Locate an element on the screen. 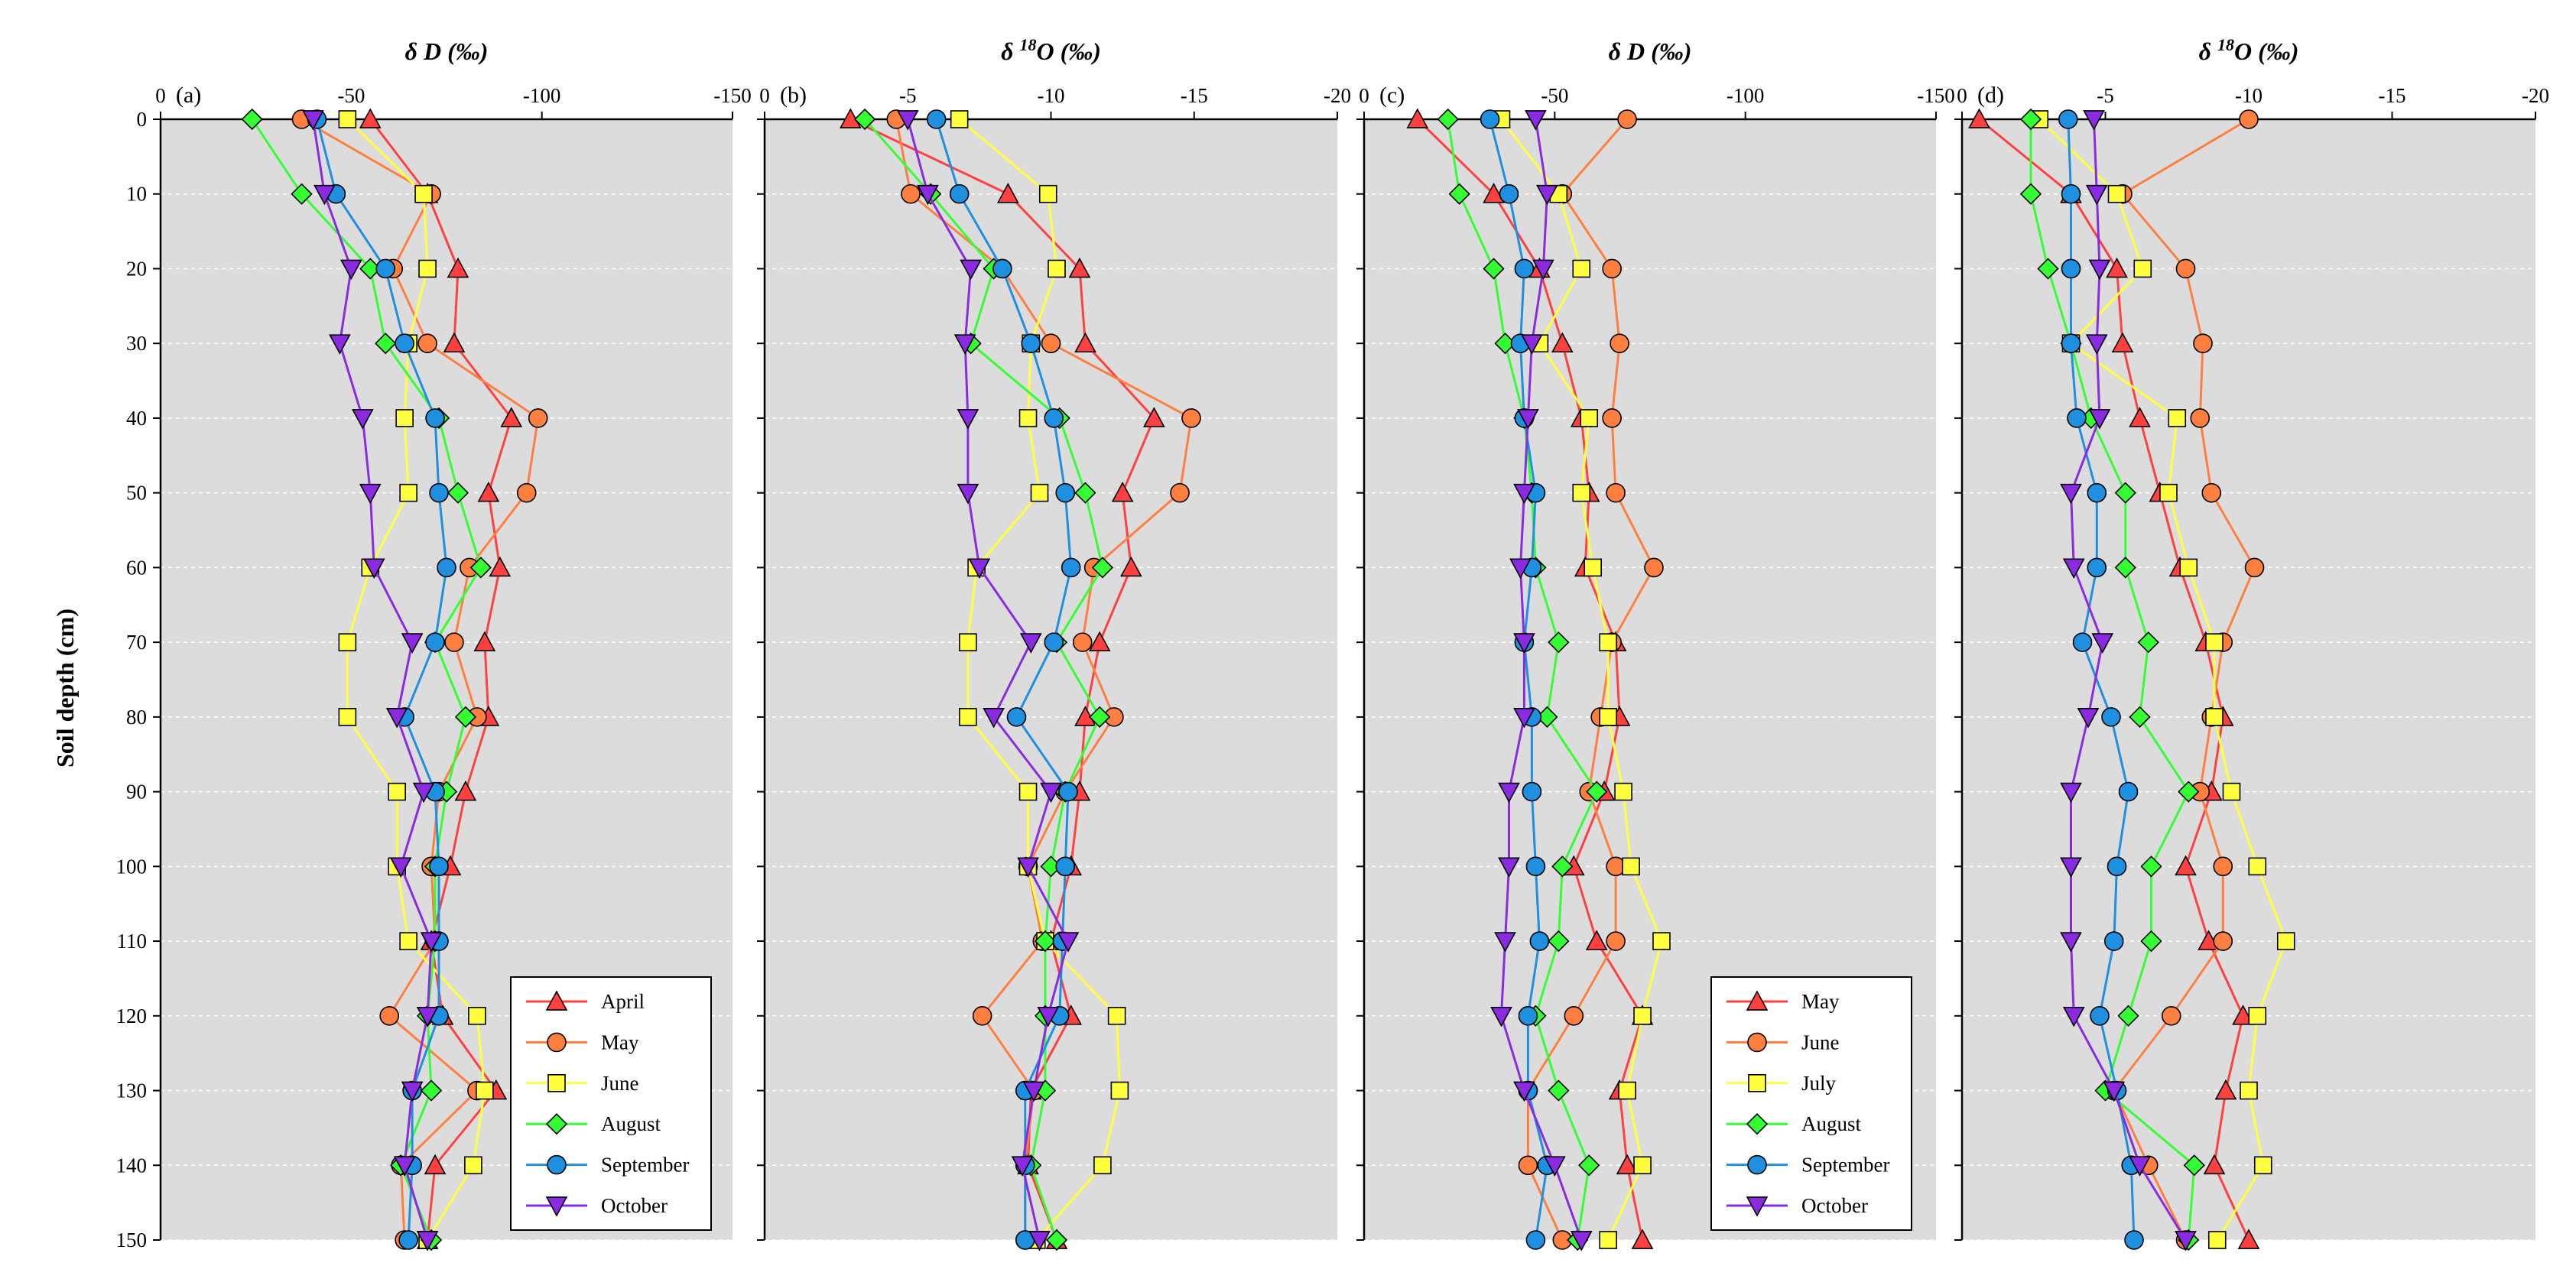  y-tick-label: 10 is located at coordinates (137, 195).